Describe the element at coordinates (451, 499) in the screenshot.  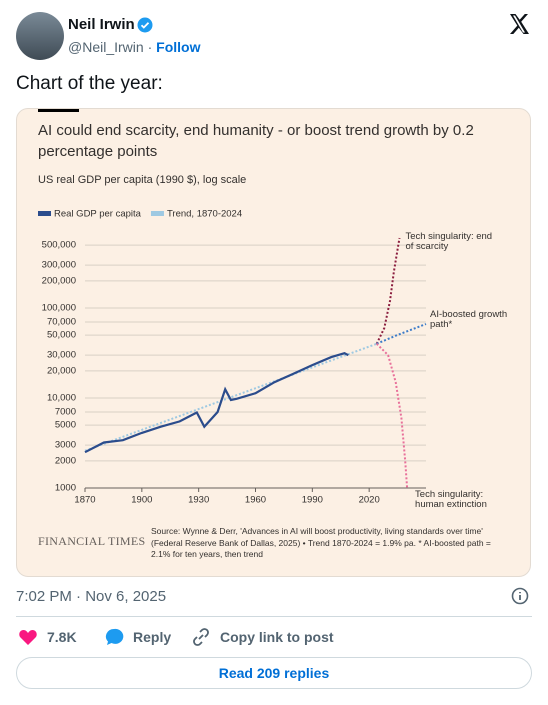
I see `scenario-label: Tech singularity: human extinction` at that location.